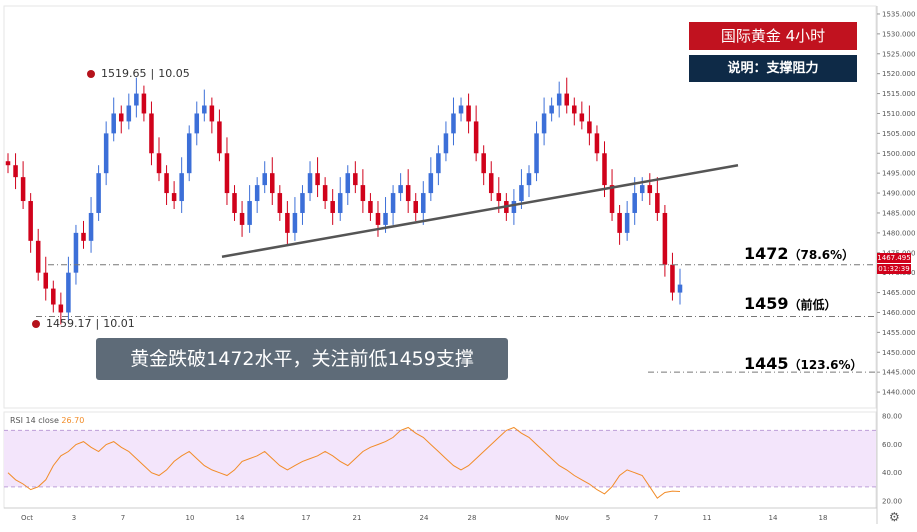 Image resolution: width=917 pixels, height=532 pixels. What do you see at coordinates (821, 255) in the screenshot?
I see `level-sub: （78.6%）` at bounding box center [821, 255].